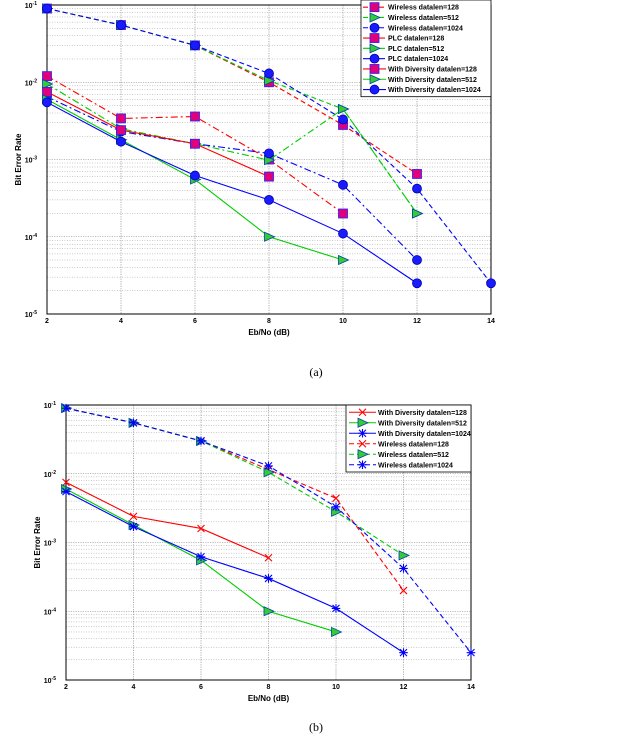 The width and height of the screenshot is (632, 741). Describe the element at coordinates (269, 332) in the screenshot. I see `x-axis-label: Eb/No (dB)` at that location.